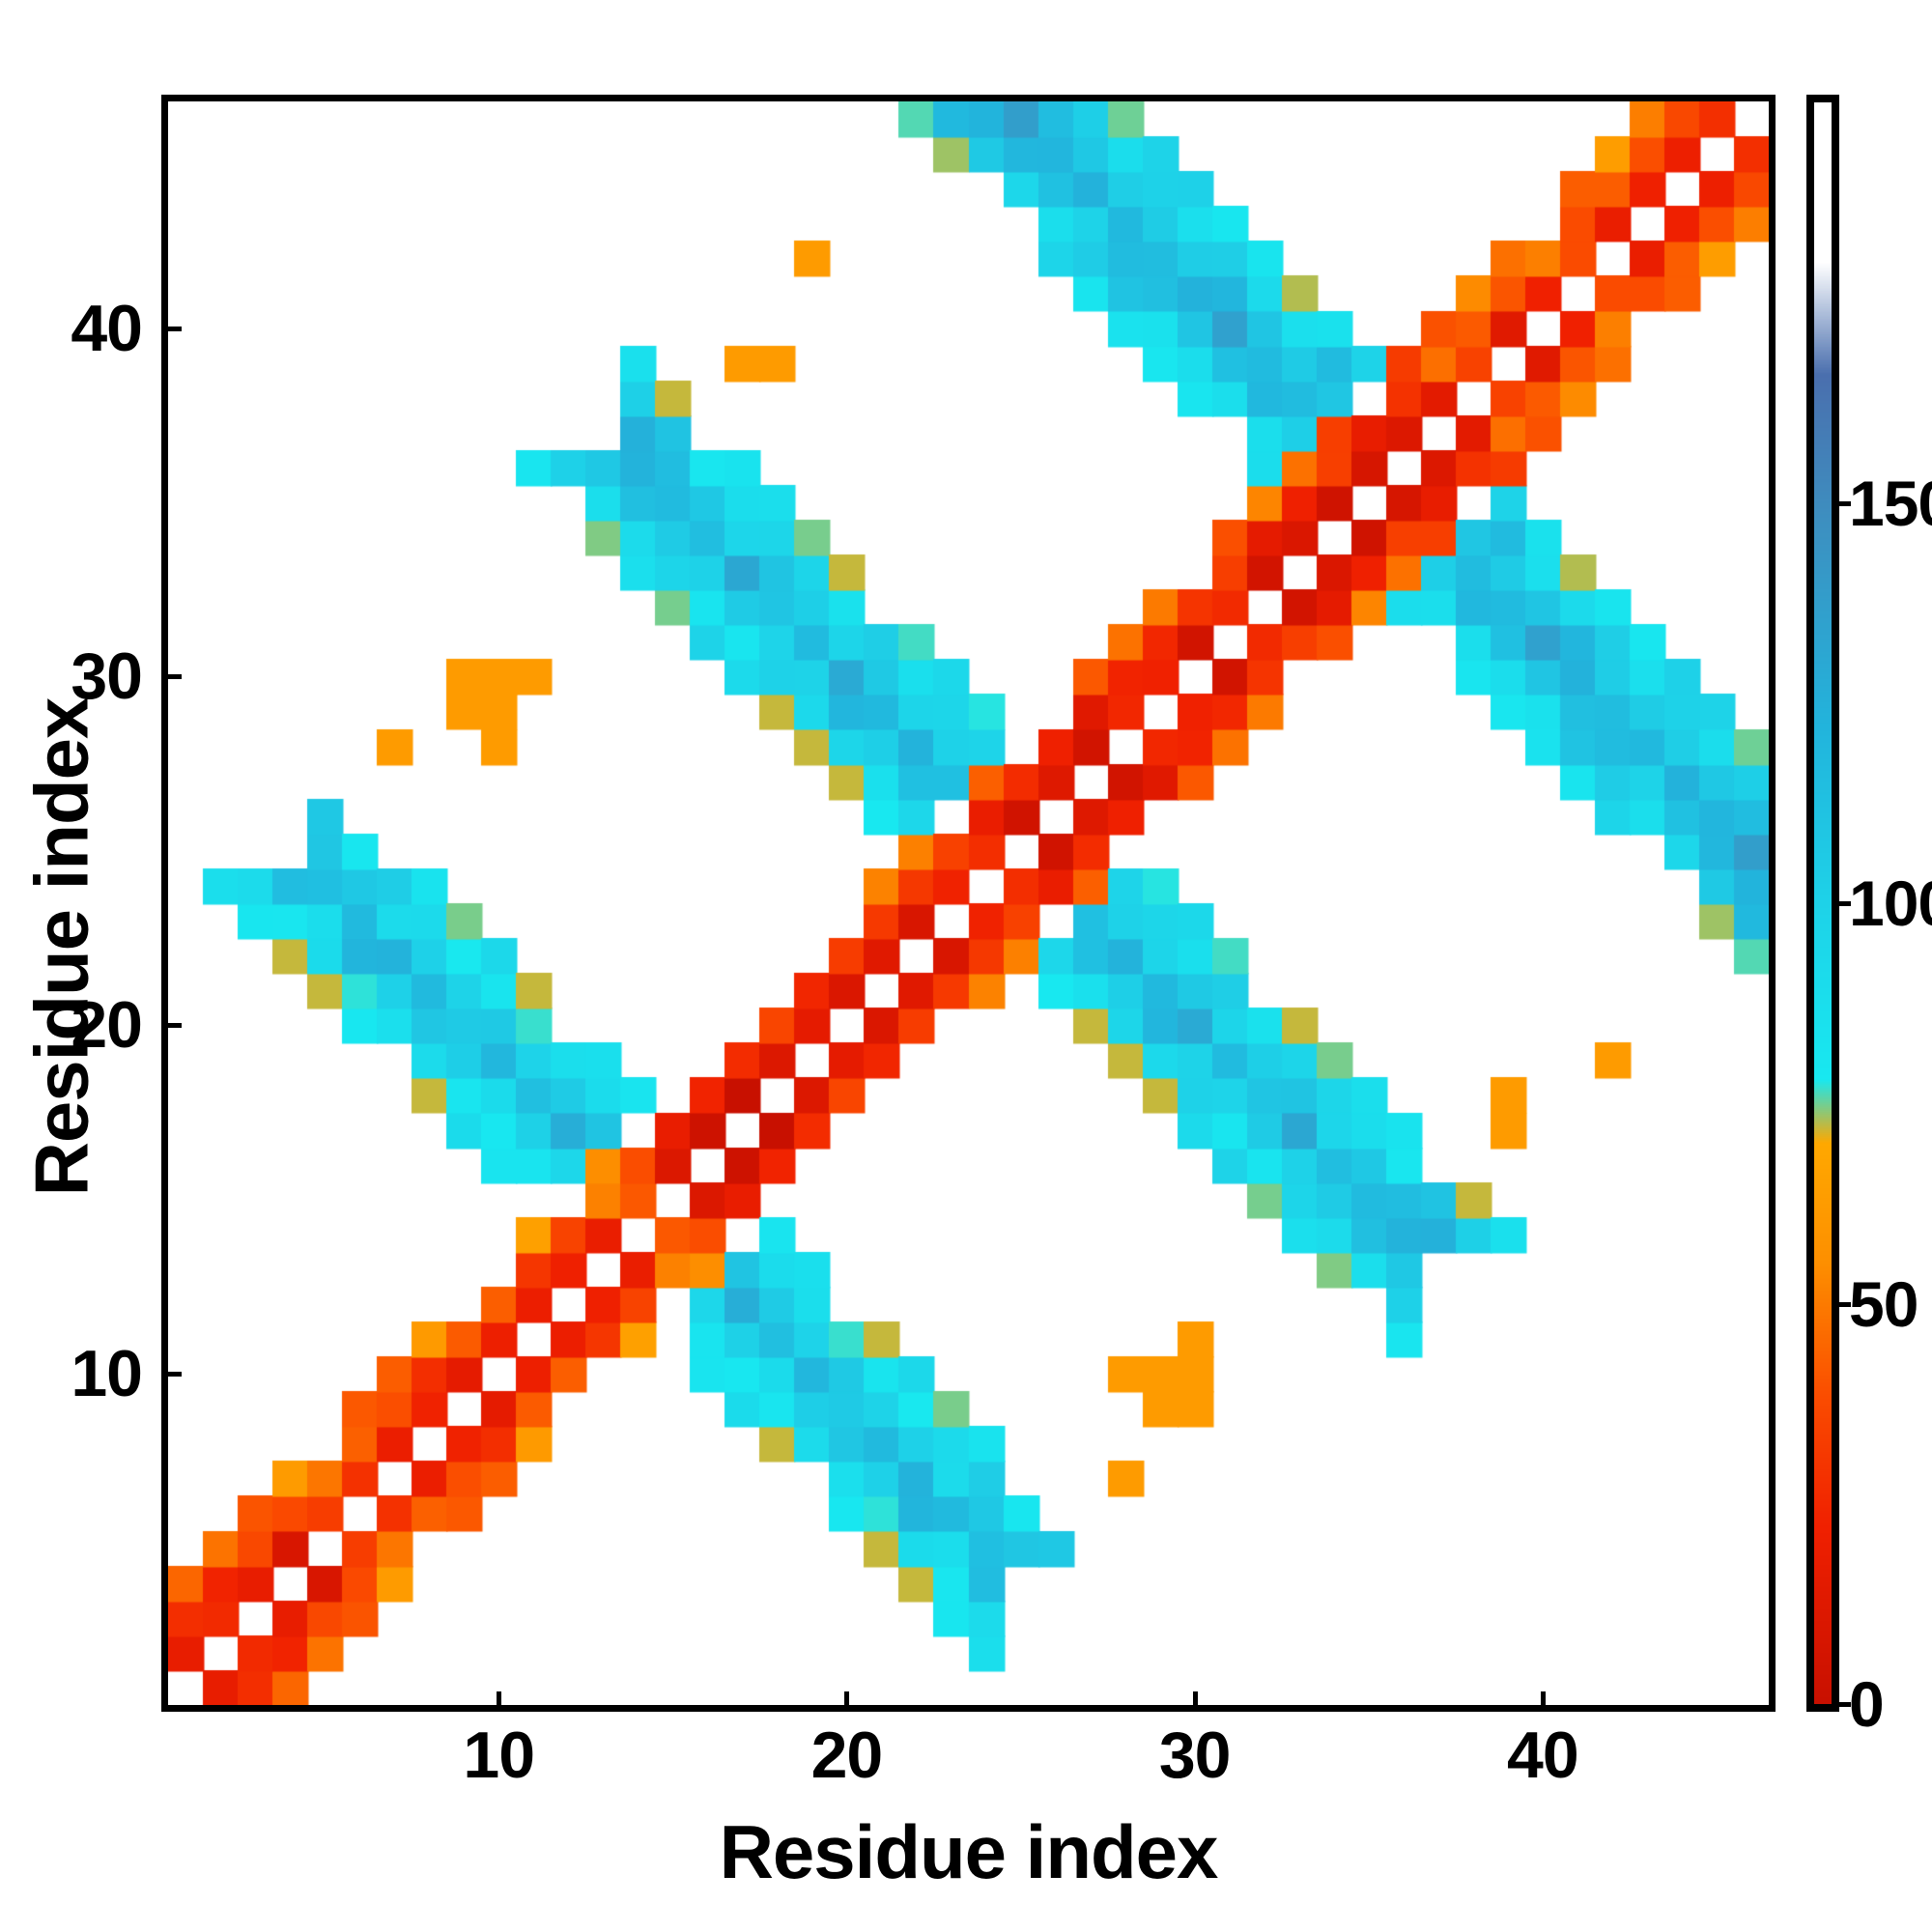 This screenshot has height=1932, width=1932. What do you see at coordinates (1883, 1303) in the screenshot?
I see `colorbar-tick-label-50: 50` at bounding box center [1883, 1303].